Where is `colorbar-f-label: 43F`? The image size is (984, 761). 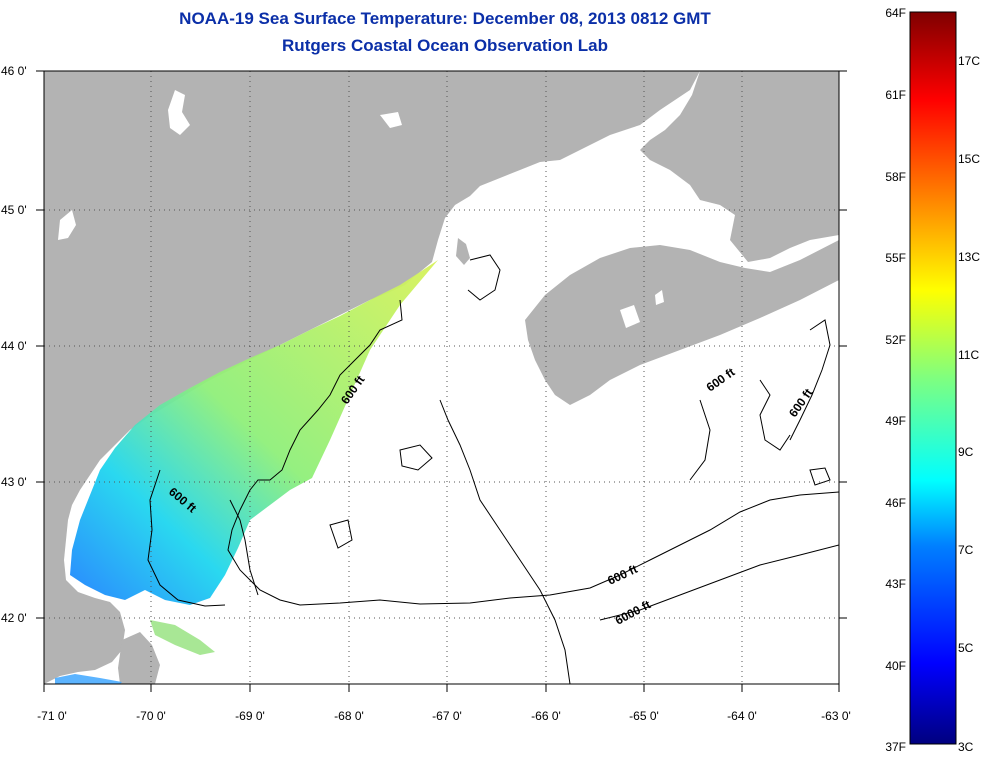
colorbar-f-label: 43F is located at coordinates (895, 584).